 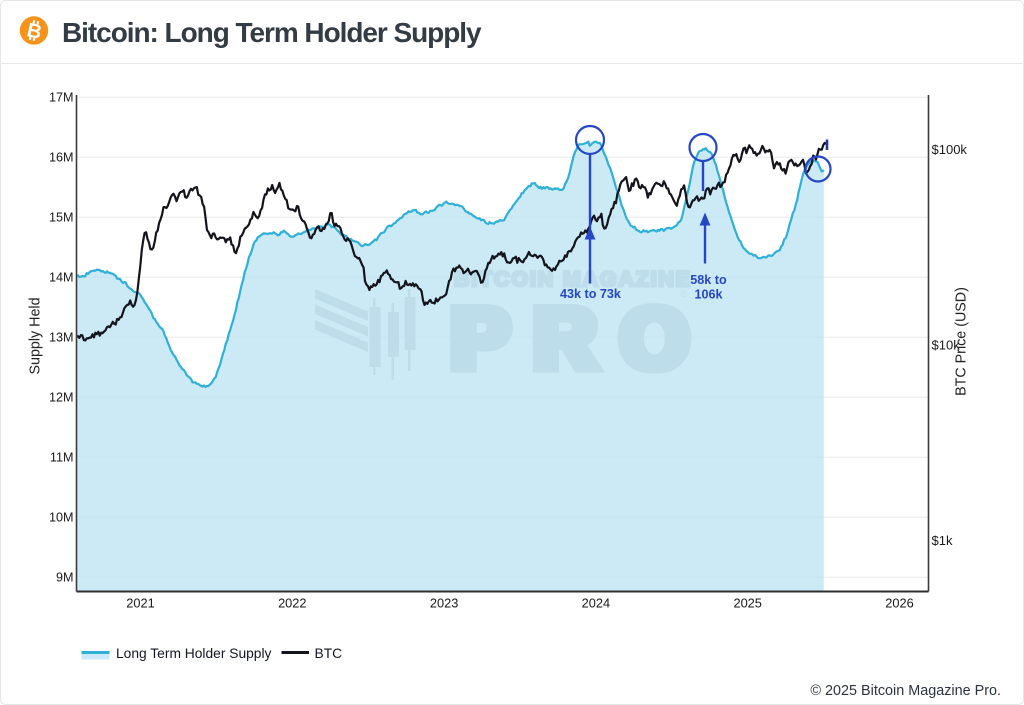 What do you see at coordinates (61, 157) in the screenshot?
I see `svg-text: 16M` at bounding box center [61, 157].